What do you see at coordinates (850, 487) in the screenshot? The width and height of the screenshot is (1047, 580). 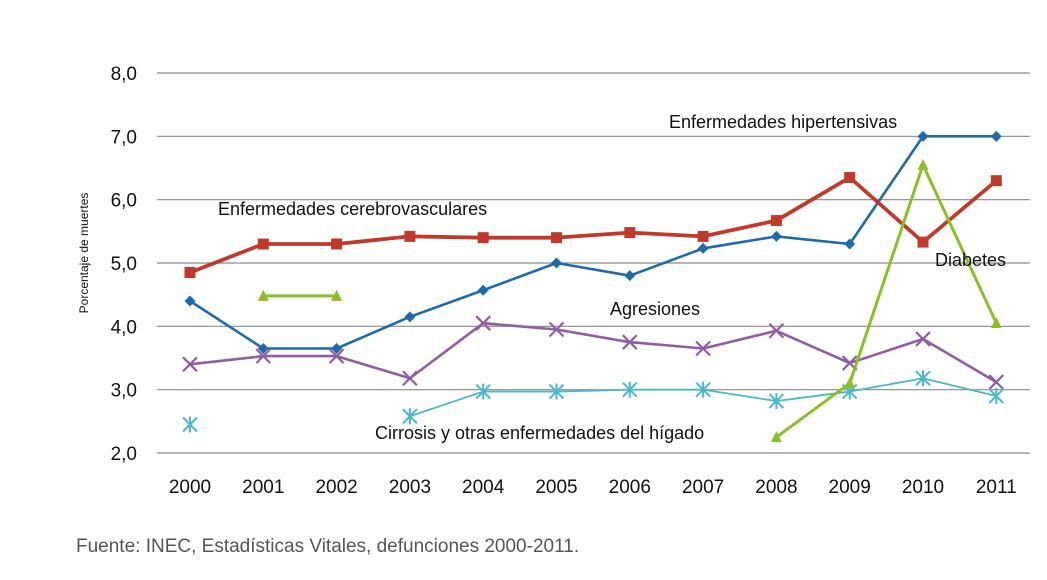 I see `x-tick-label: 2009` at bounding box center [850, 487].